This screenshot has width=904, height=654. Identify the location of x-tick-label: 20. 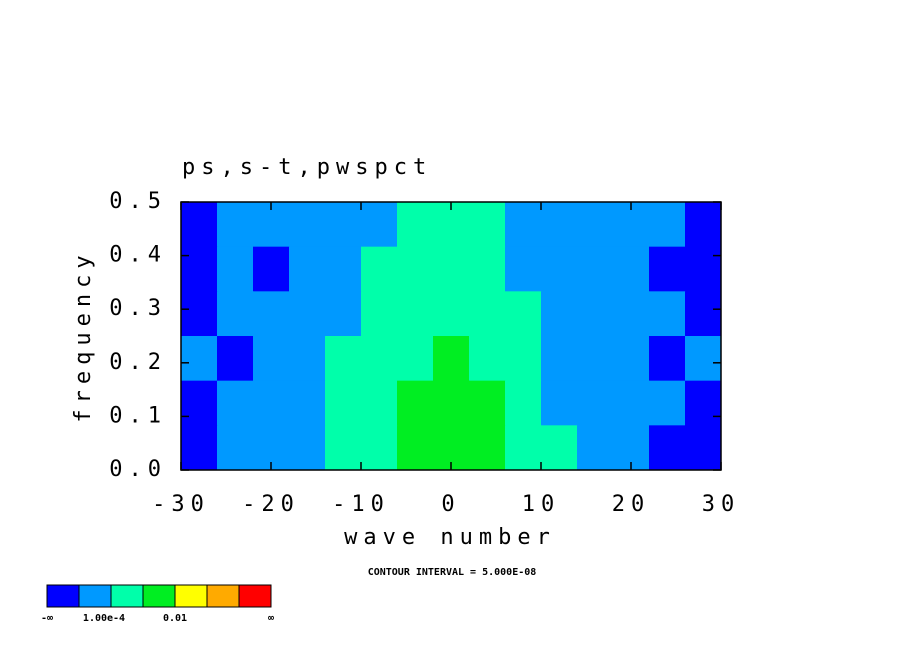
(631, 504).